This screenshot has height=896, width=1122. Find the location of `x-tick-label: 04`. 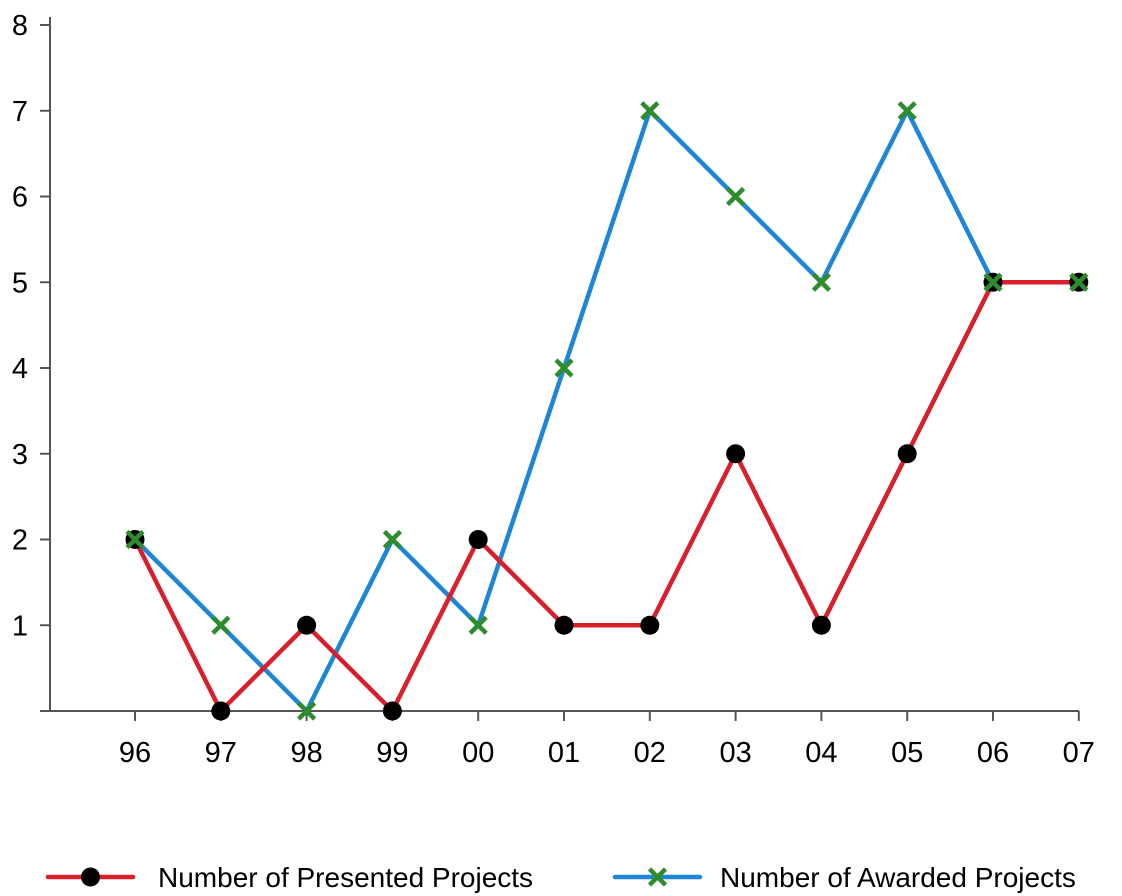

x-tick-label: 04 is located at coordinates (821, 753).